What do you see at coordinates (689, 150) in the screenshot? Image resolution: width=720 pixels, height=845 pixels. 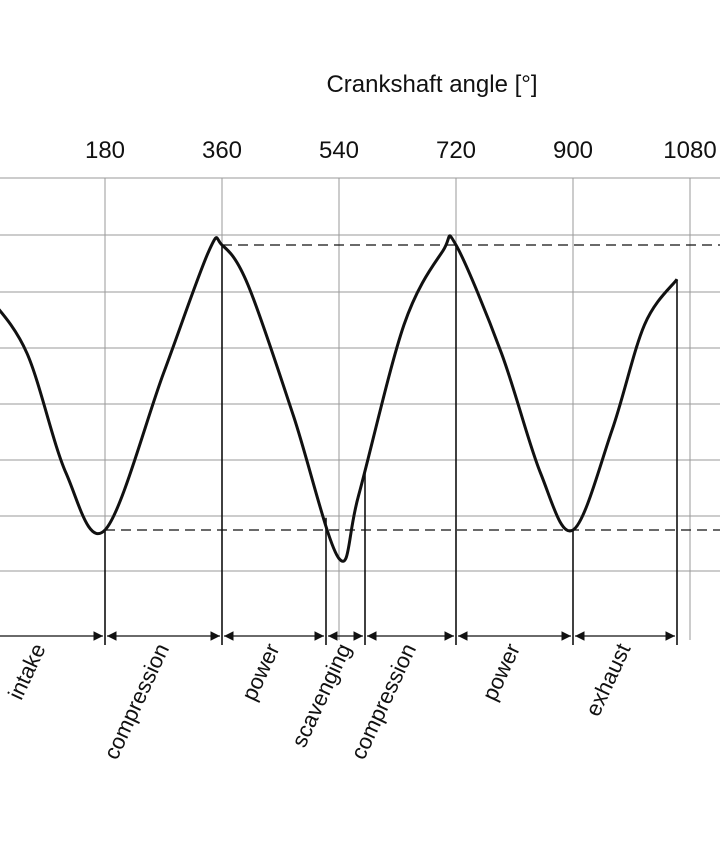 I see `tick-label: 1080` at bounding box center [689, 150].